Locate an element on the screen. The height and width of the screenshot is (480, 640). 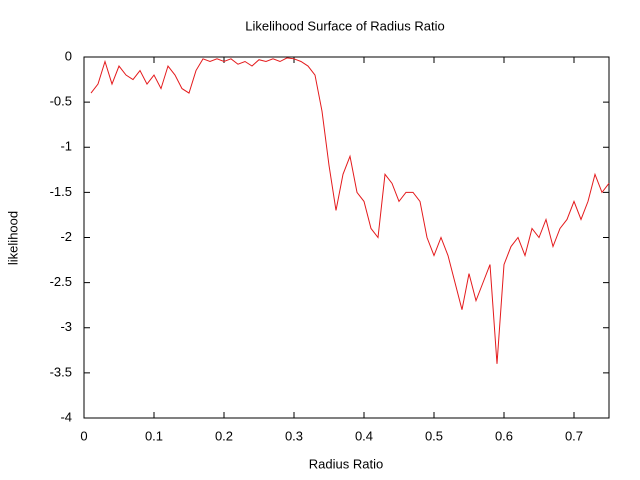
y-axis-label: likelihood is located at coordinates (12, 238).